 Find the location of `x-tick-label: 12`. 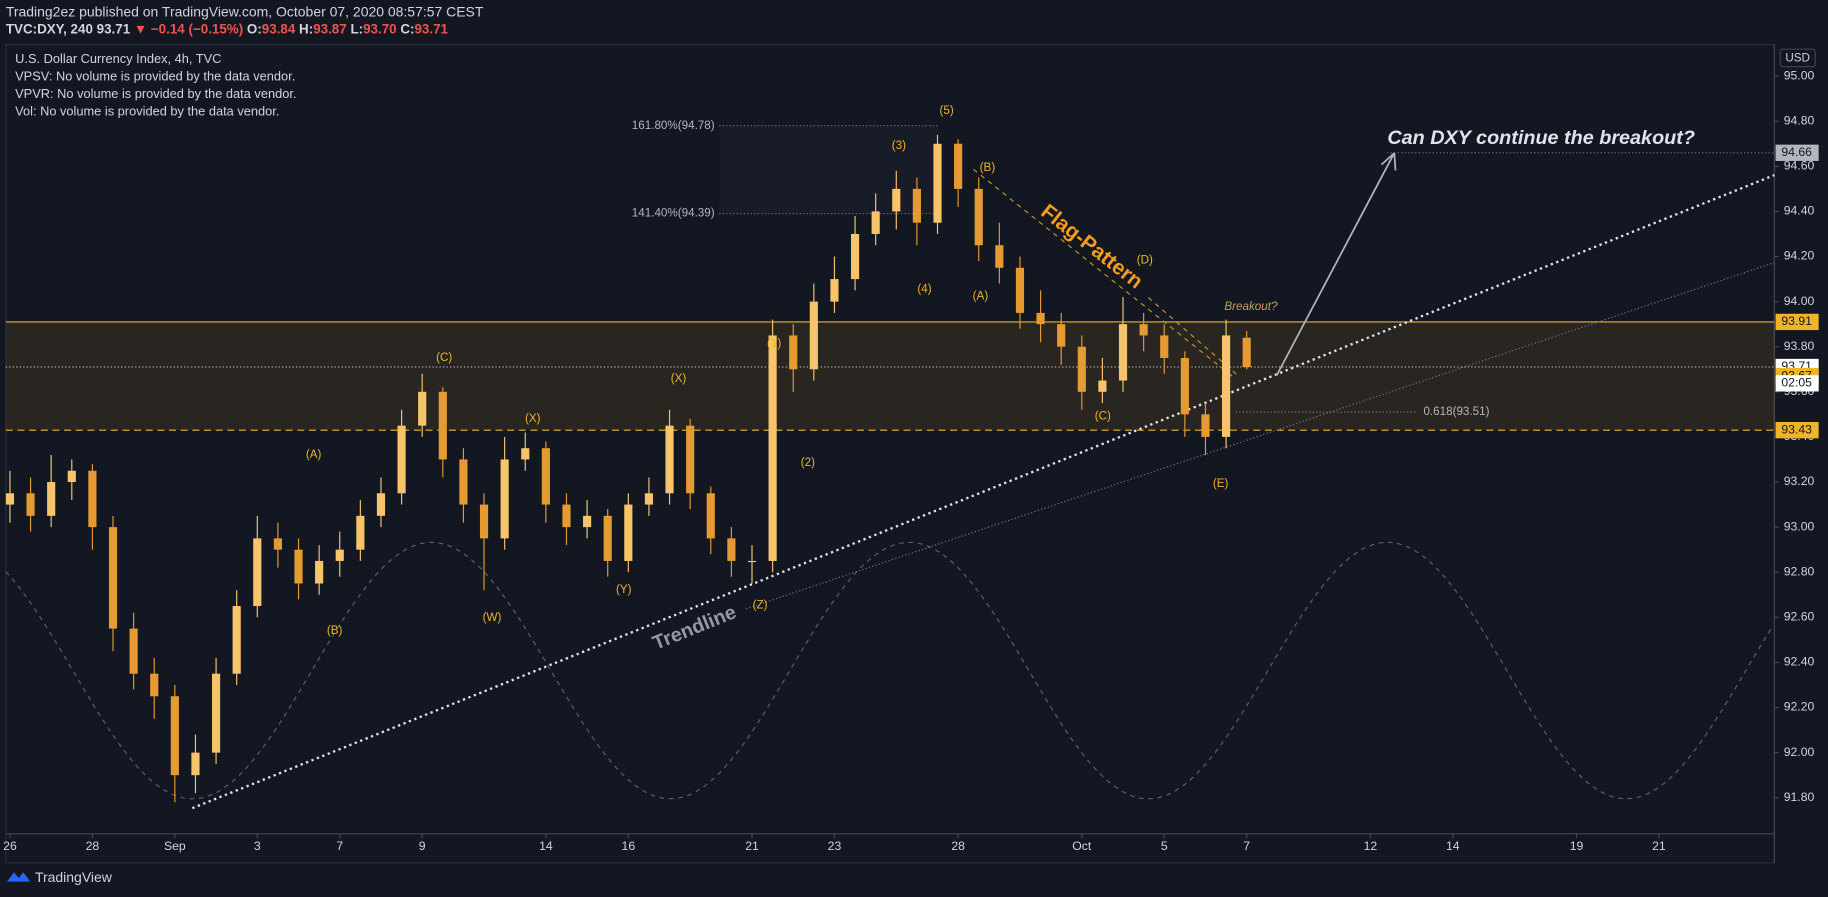

x-tick-label: 12 is located at coordinates (1371, 846).